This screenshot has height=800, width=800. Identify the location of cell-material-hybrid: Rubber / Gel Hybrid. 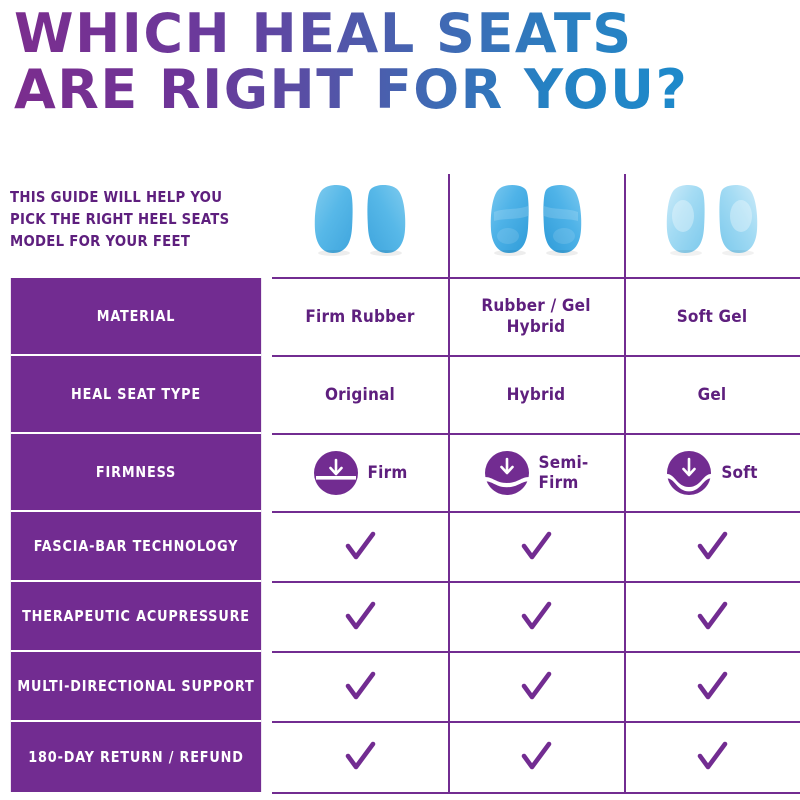
(536, 317).